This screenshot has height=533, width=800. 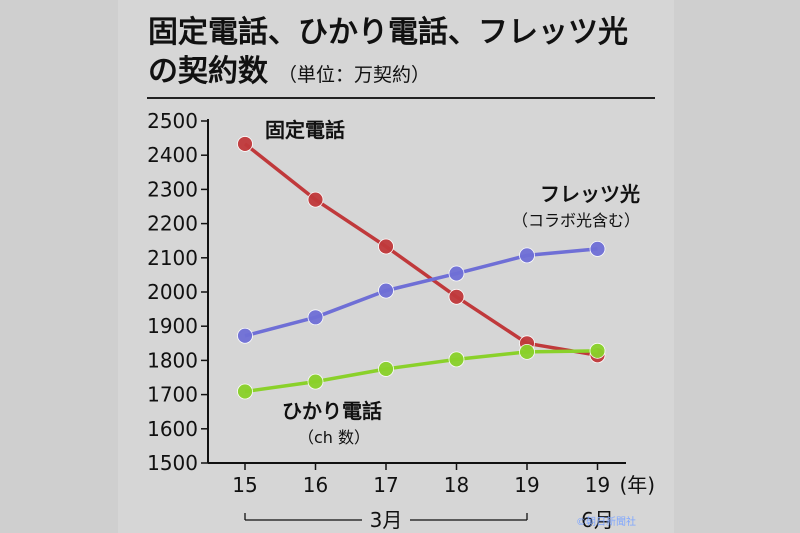 What do you see at coordinates (305, 130) in the screenshot?
I see `series-label: 固定電話` at bounding box center [305, 130].